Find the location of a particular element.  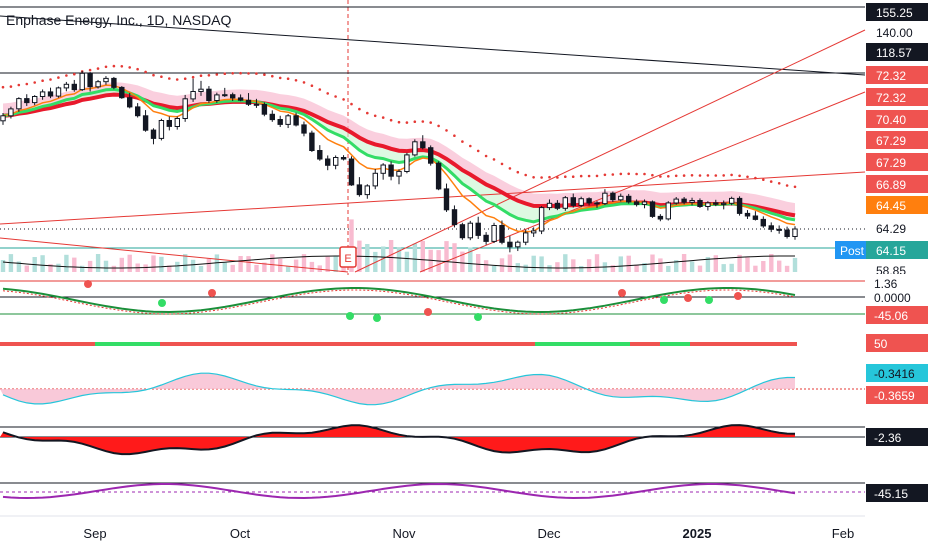

price-scale-label: 64.45 is located at coordinates (897, 205).